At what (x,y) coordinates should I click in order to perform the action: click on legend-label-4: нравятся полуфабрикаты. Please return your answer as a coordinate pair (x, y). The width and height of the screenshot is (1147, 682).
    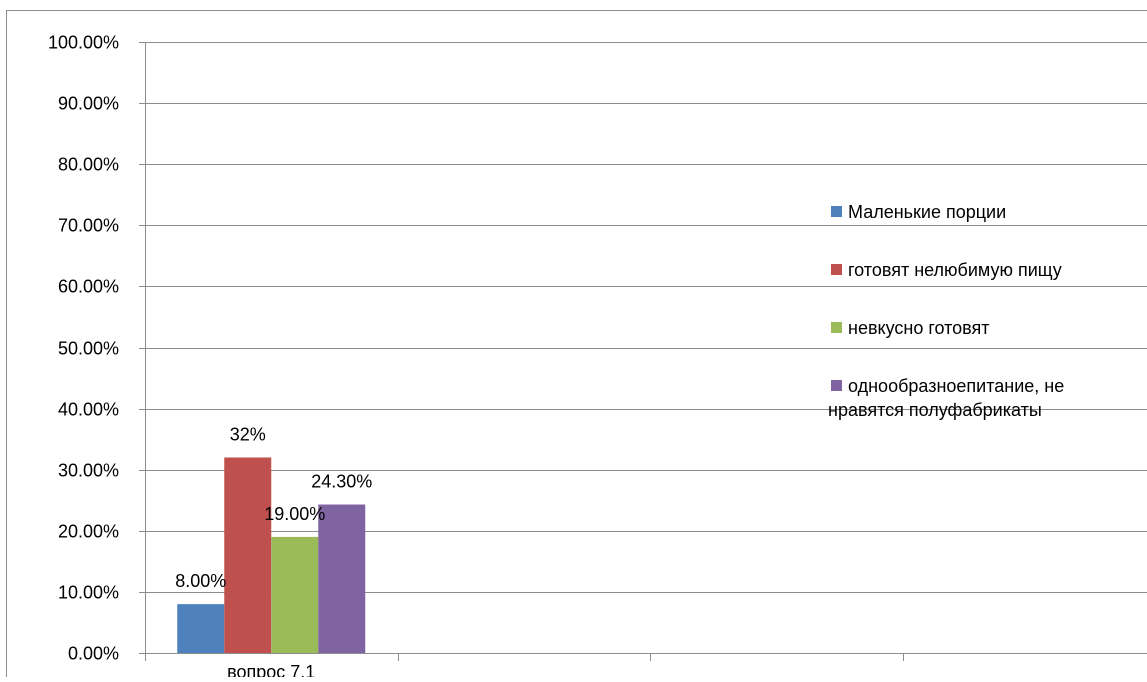
    Looking at the image, I should click on (935, 410).